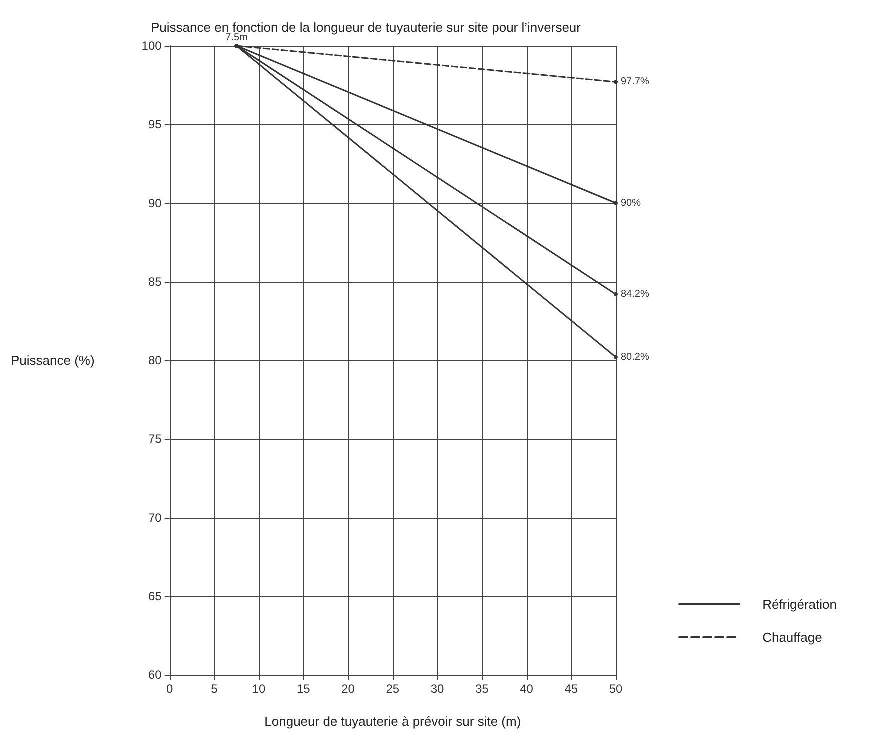 The width and height of the screenshot is (870, 751). Describe the element at coordinates (303, 689) in the screenshot. I see `x-tick-label: 15` at that location.